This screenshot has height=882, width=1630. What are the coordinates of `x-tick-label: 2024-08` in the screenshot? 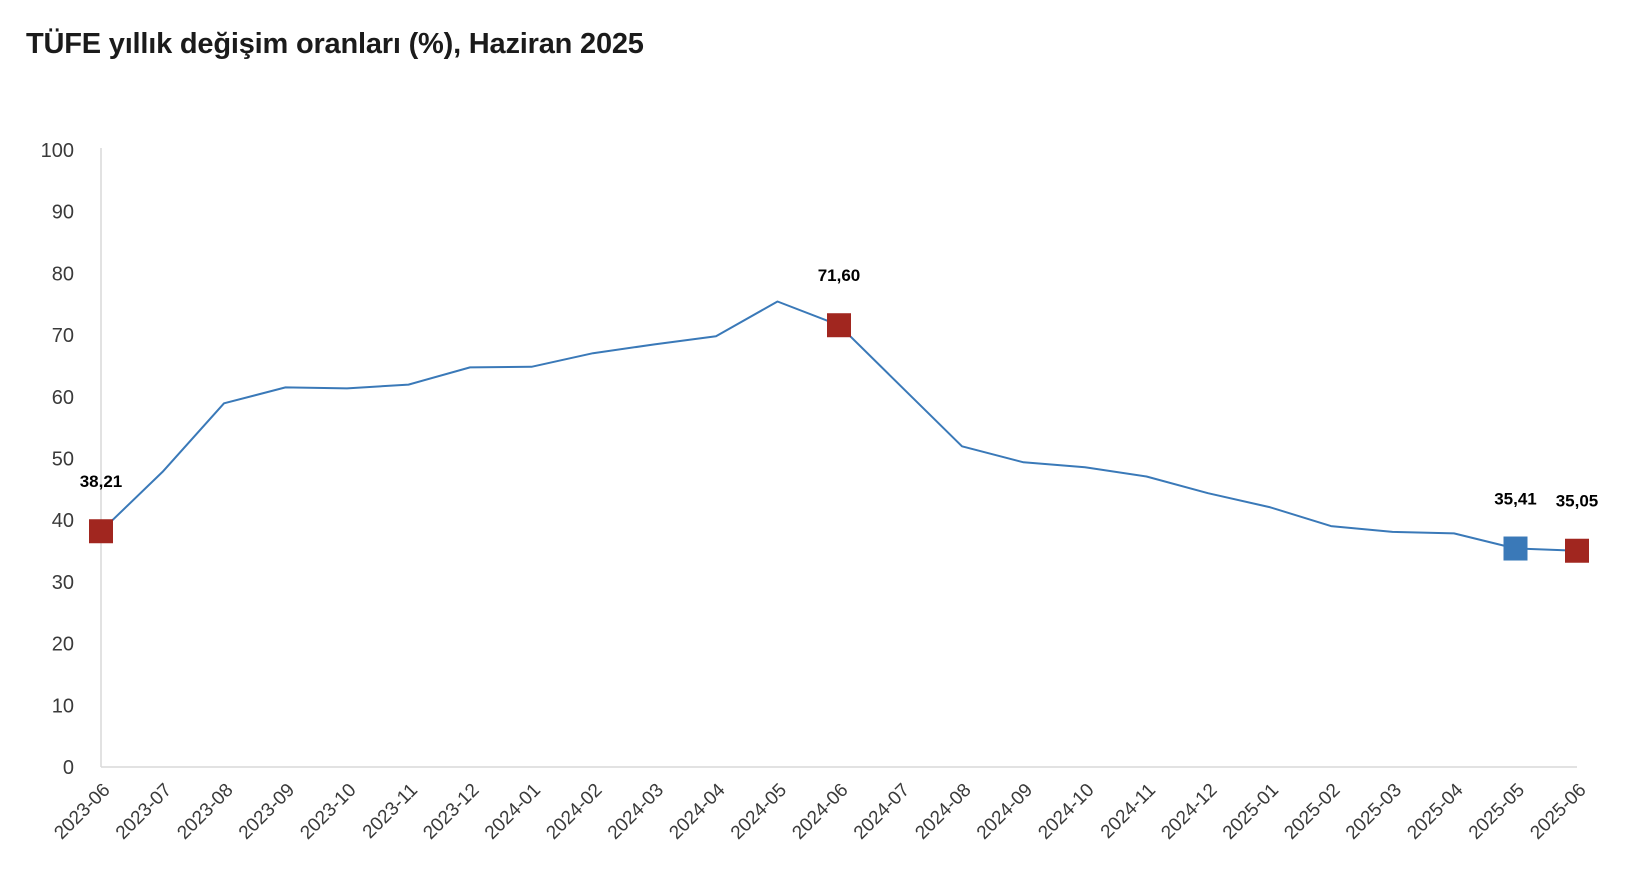 It's located at (943, 812).